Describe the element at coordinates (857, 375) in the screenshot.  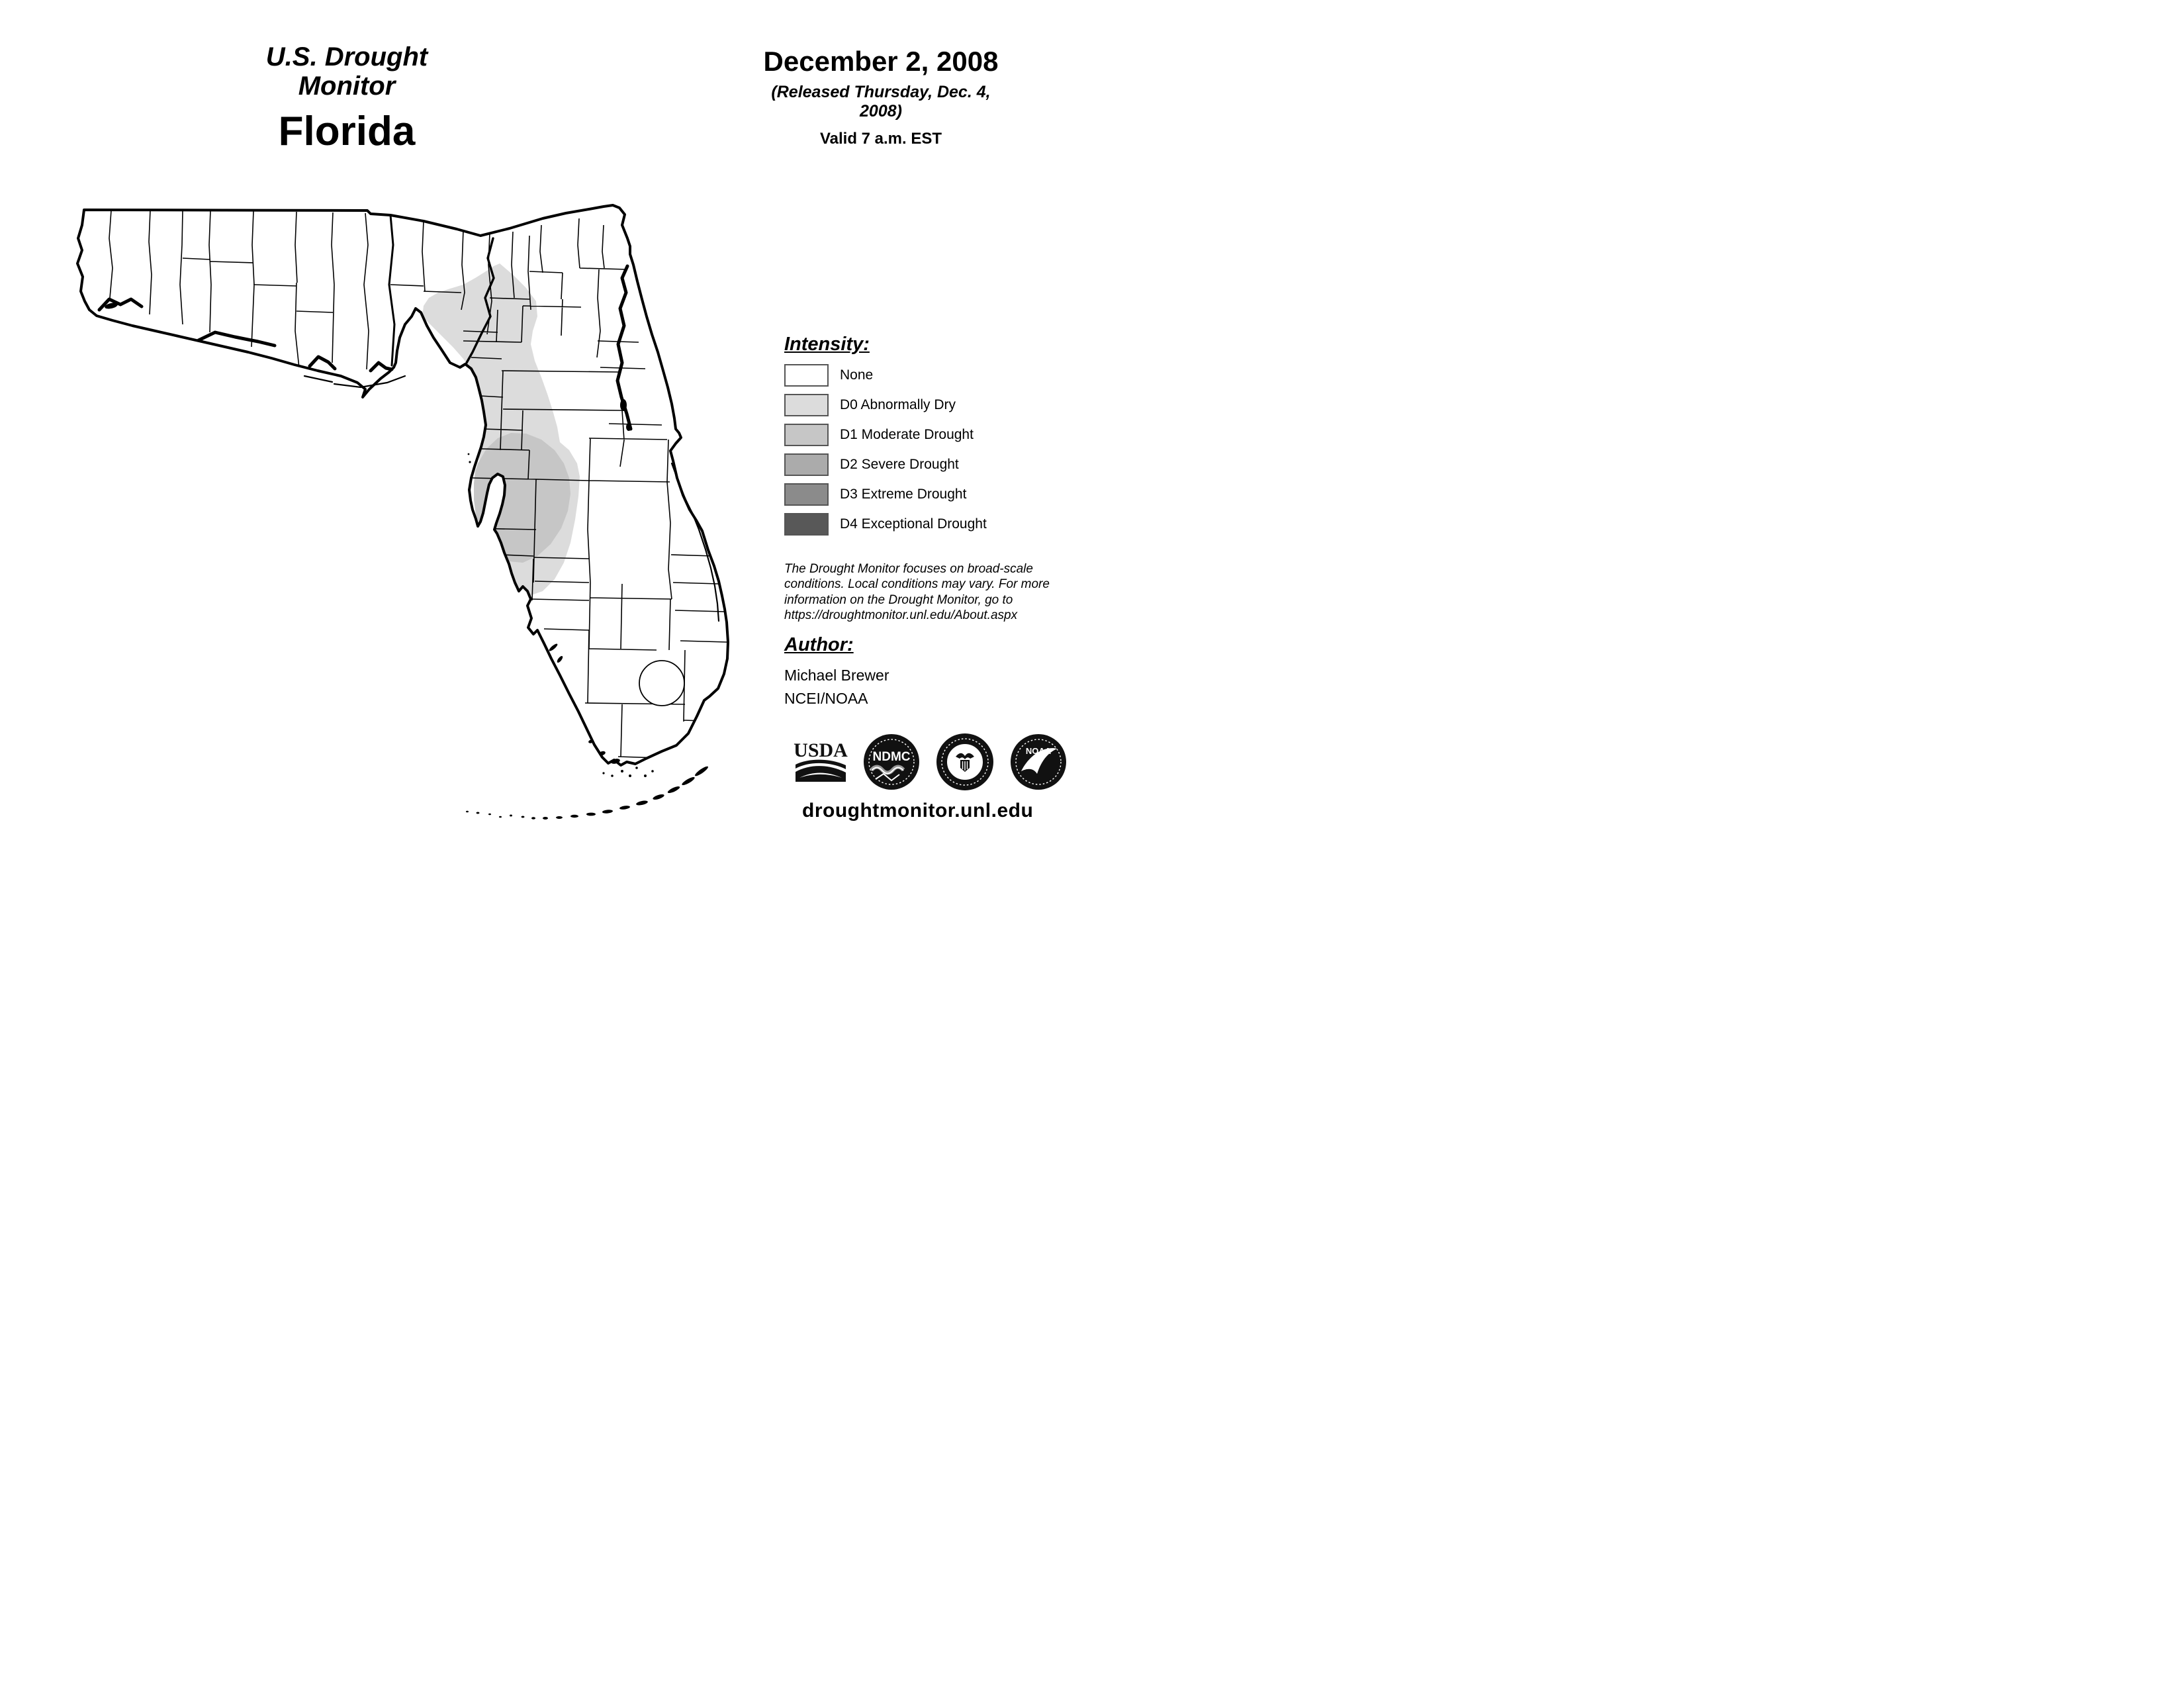
I see `legend-label: None` at that location.